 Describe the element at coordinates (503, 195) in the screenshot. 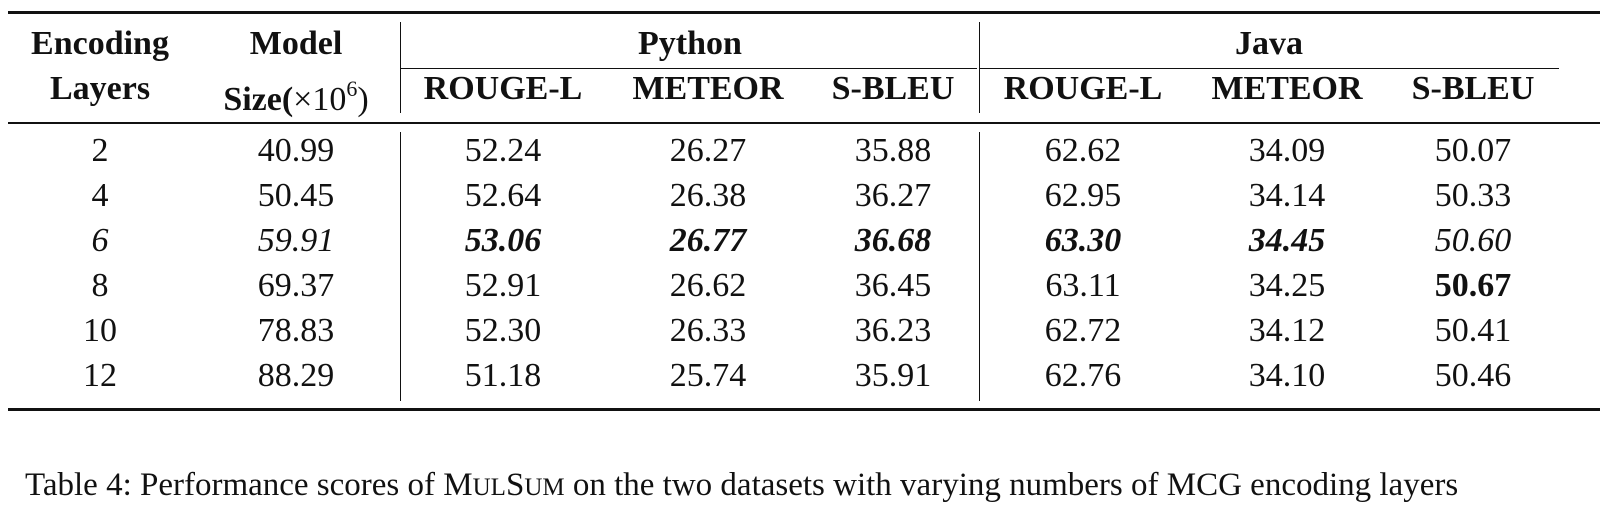

I see `cell-score: 52.64` at that location.